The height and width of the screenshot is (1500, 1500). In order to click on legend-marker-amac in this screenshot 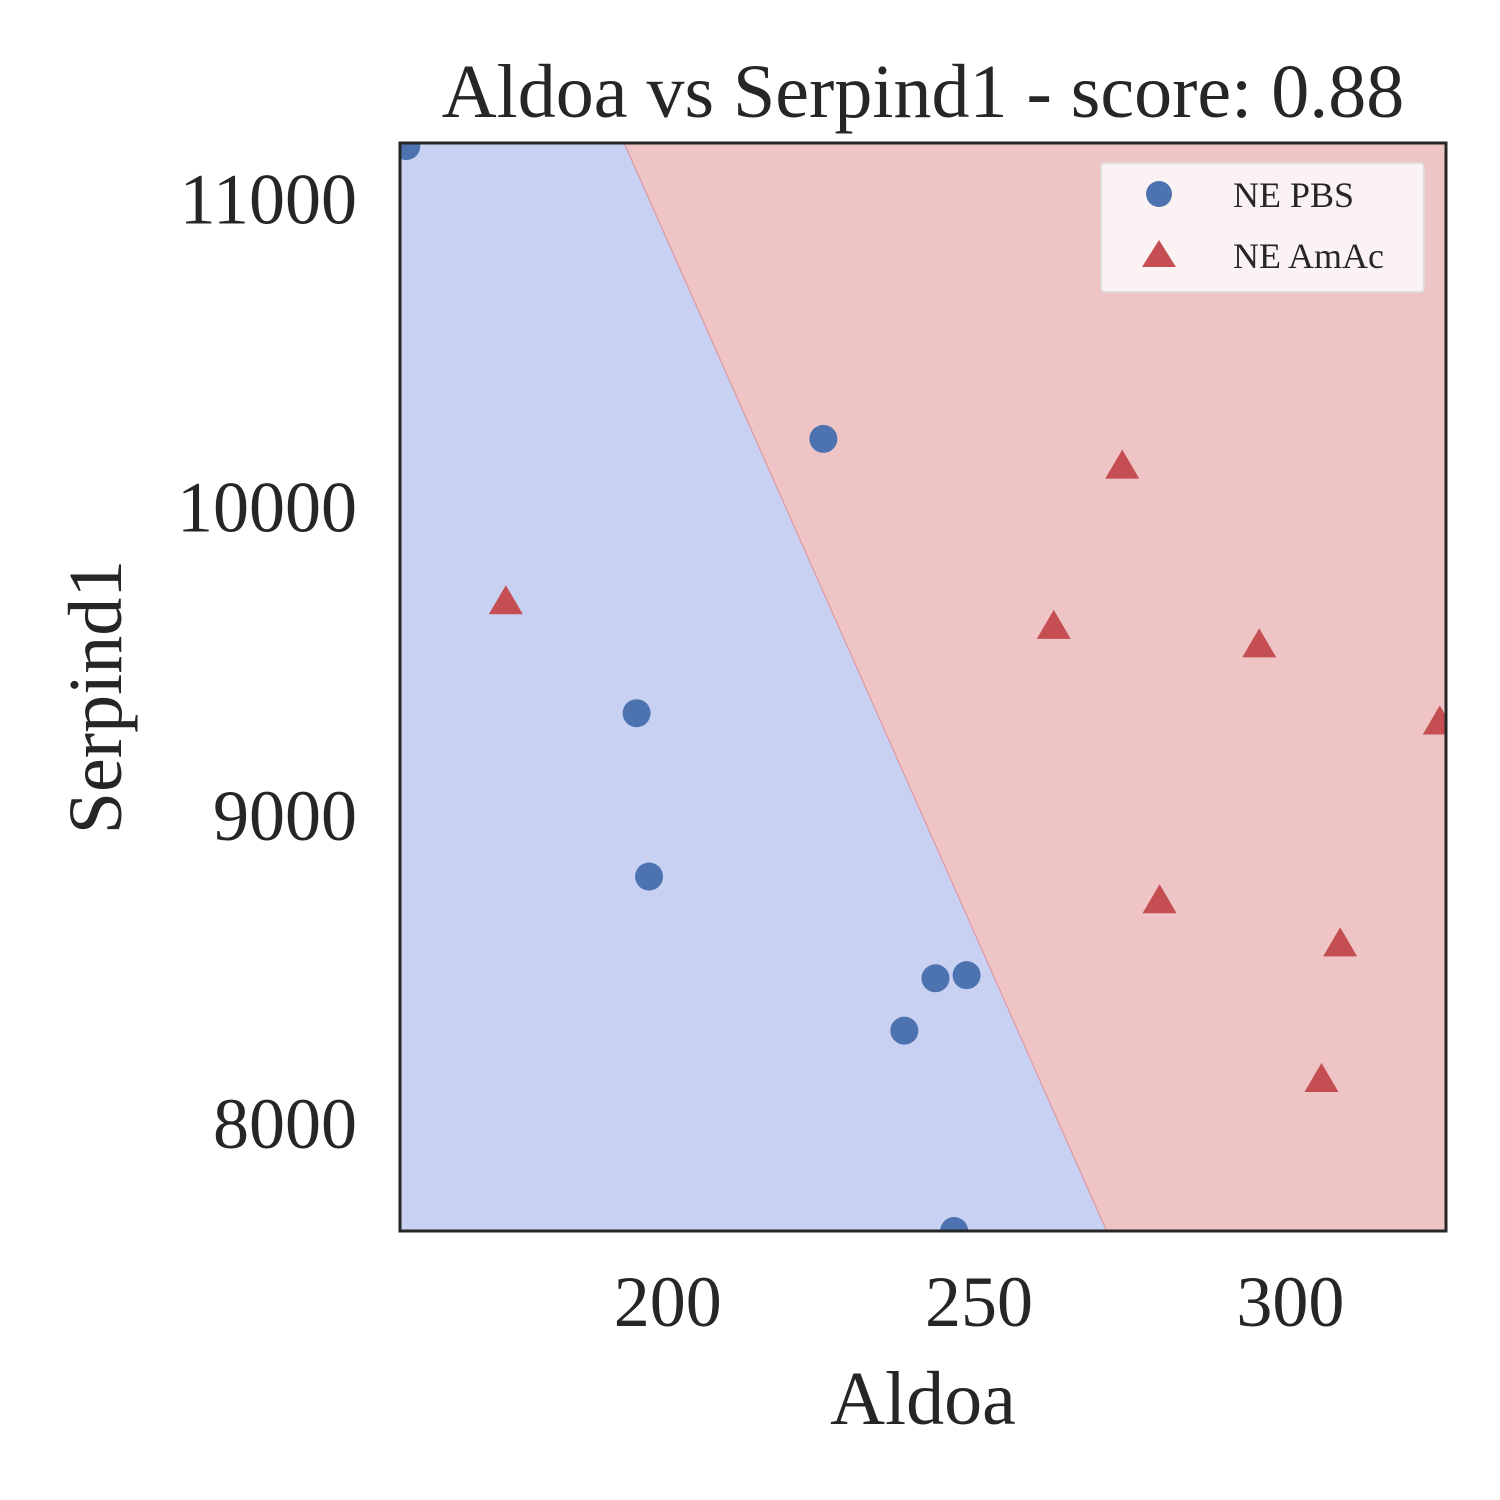, I will do `click(1159, 253)`.